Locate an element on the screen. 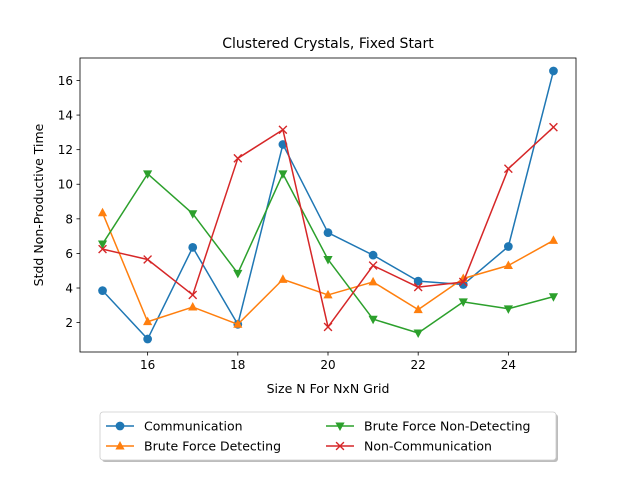 This screenshot has width=640, height=480. x-tick-label: 24 is located at coordinates (508, 365).